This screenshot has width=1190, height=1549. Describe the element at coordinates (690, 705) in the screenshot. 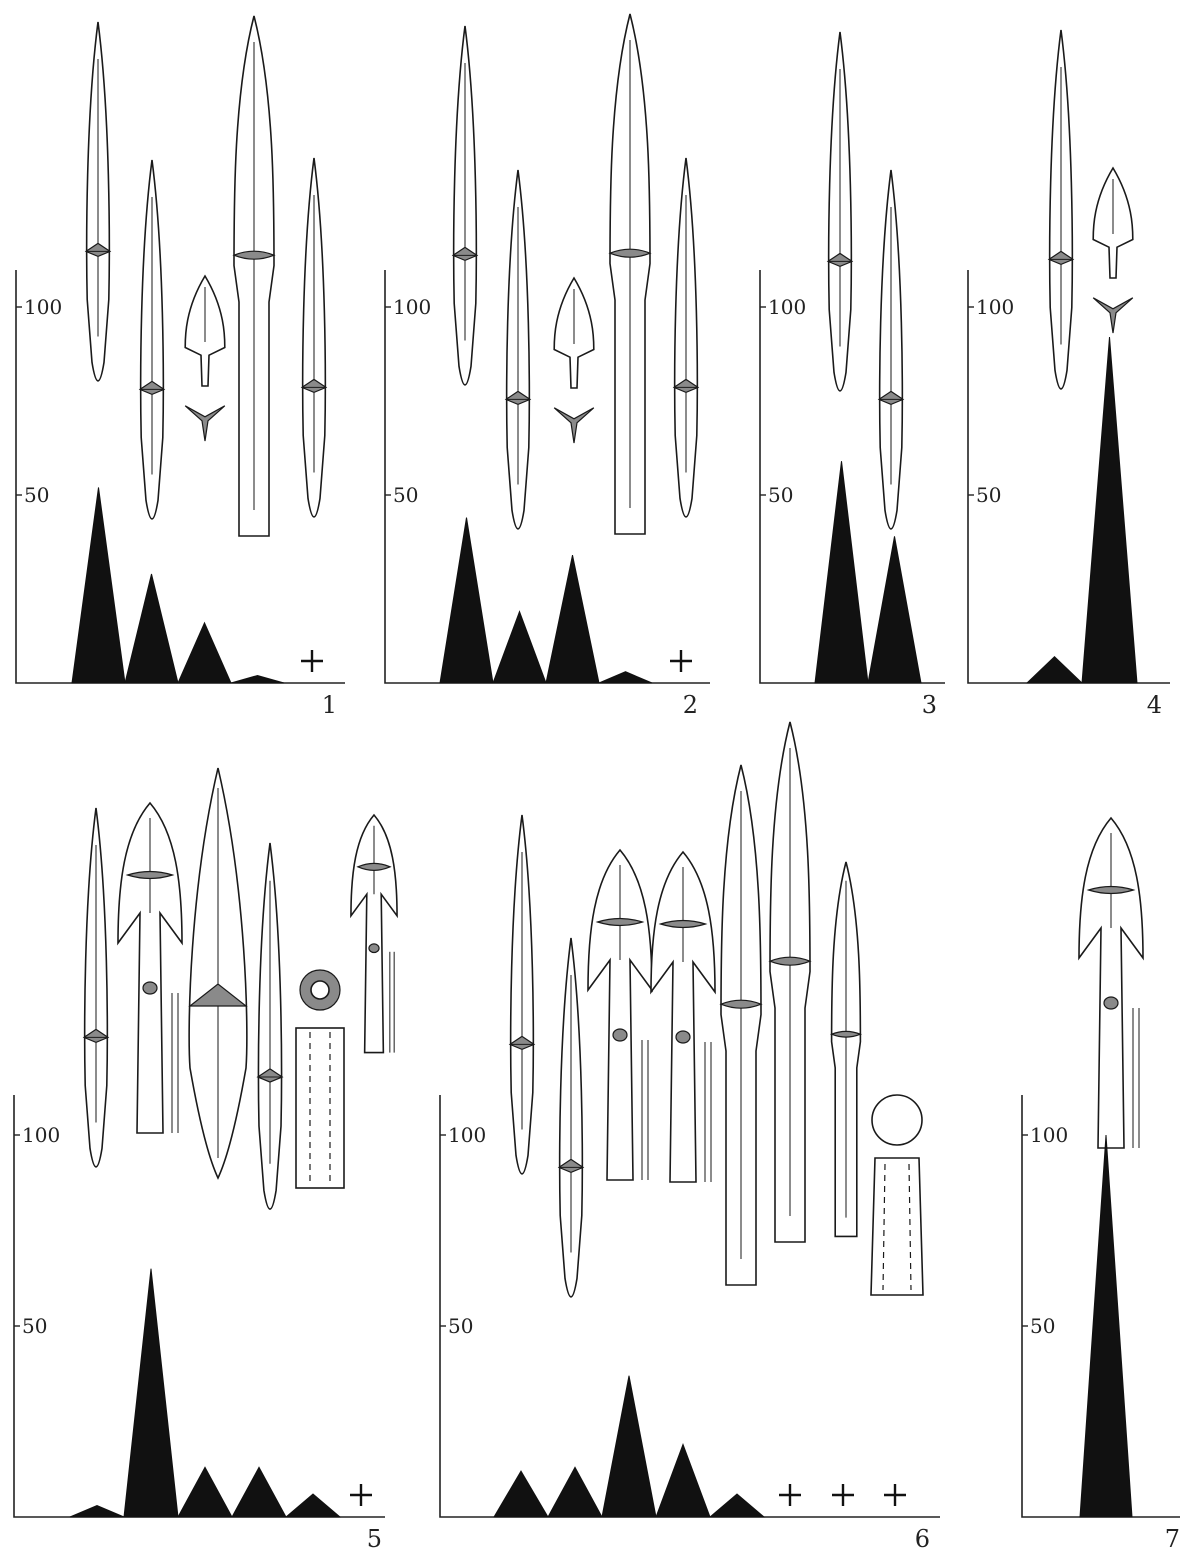

I see `panel-label: 2` at that location.